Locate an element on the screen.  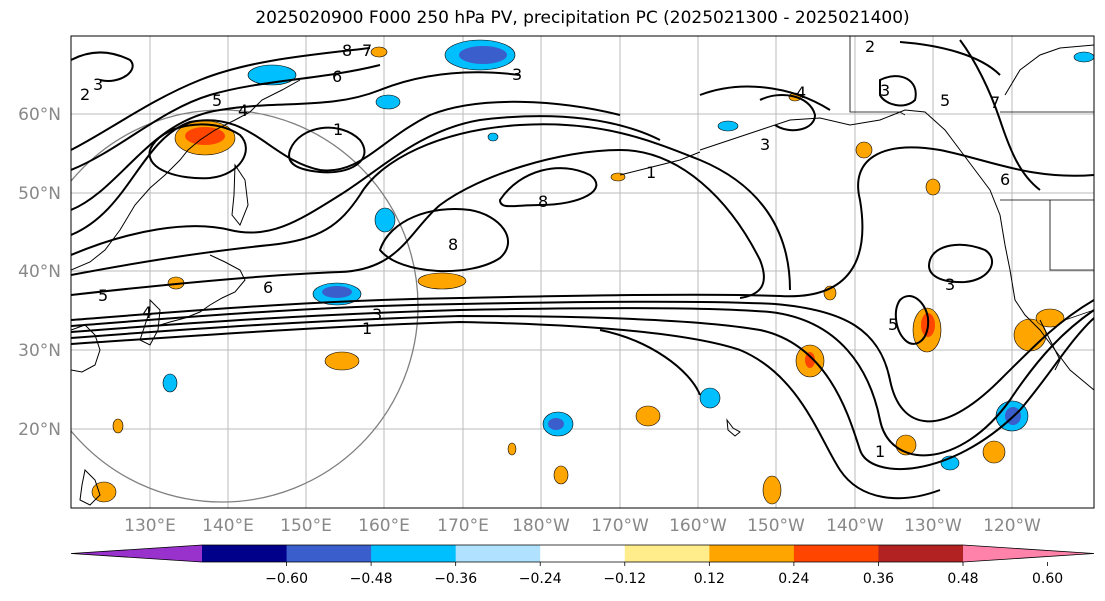
colorbar-tick-label: −0.48 is located at coordinates (371, 579).